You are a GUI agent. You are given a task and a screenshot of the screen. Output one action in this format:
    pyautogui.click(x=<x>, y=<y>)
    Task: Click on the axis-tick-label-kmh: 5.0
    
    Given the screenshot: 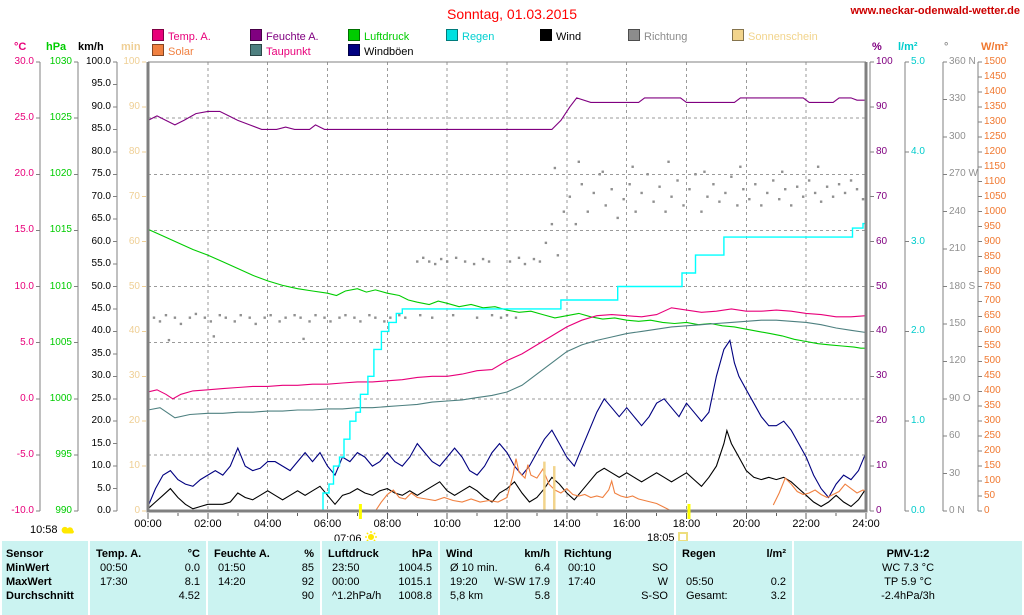 What is the action you would take?
    pyautogui.click(x=104, y=488)
    